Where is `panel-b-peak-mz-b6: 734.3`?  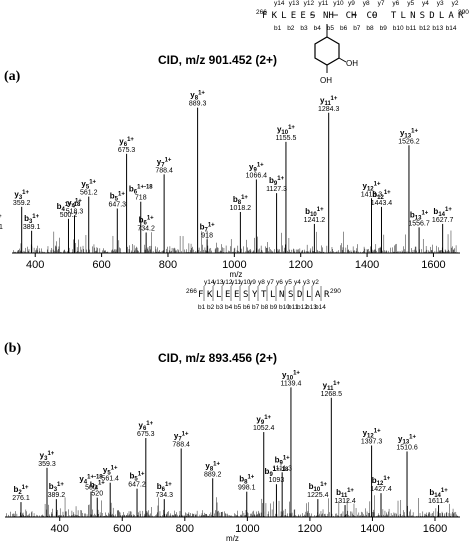 panel-b-peak-mz-b6: 734.3 is located at coordinates (165, 495).